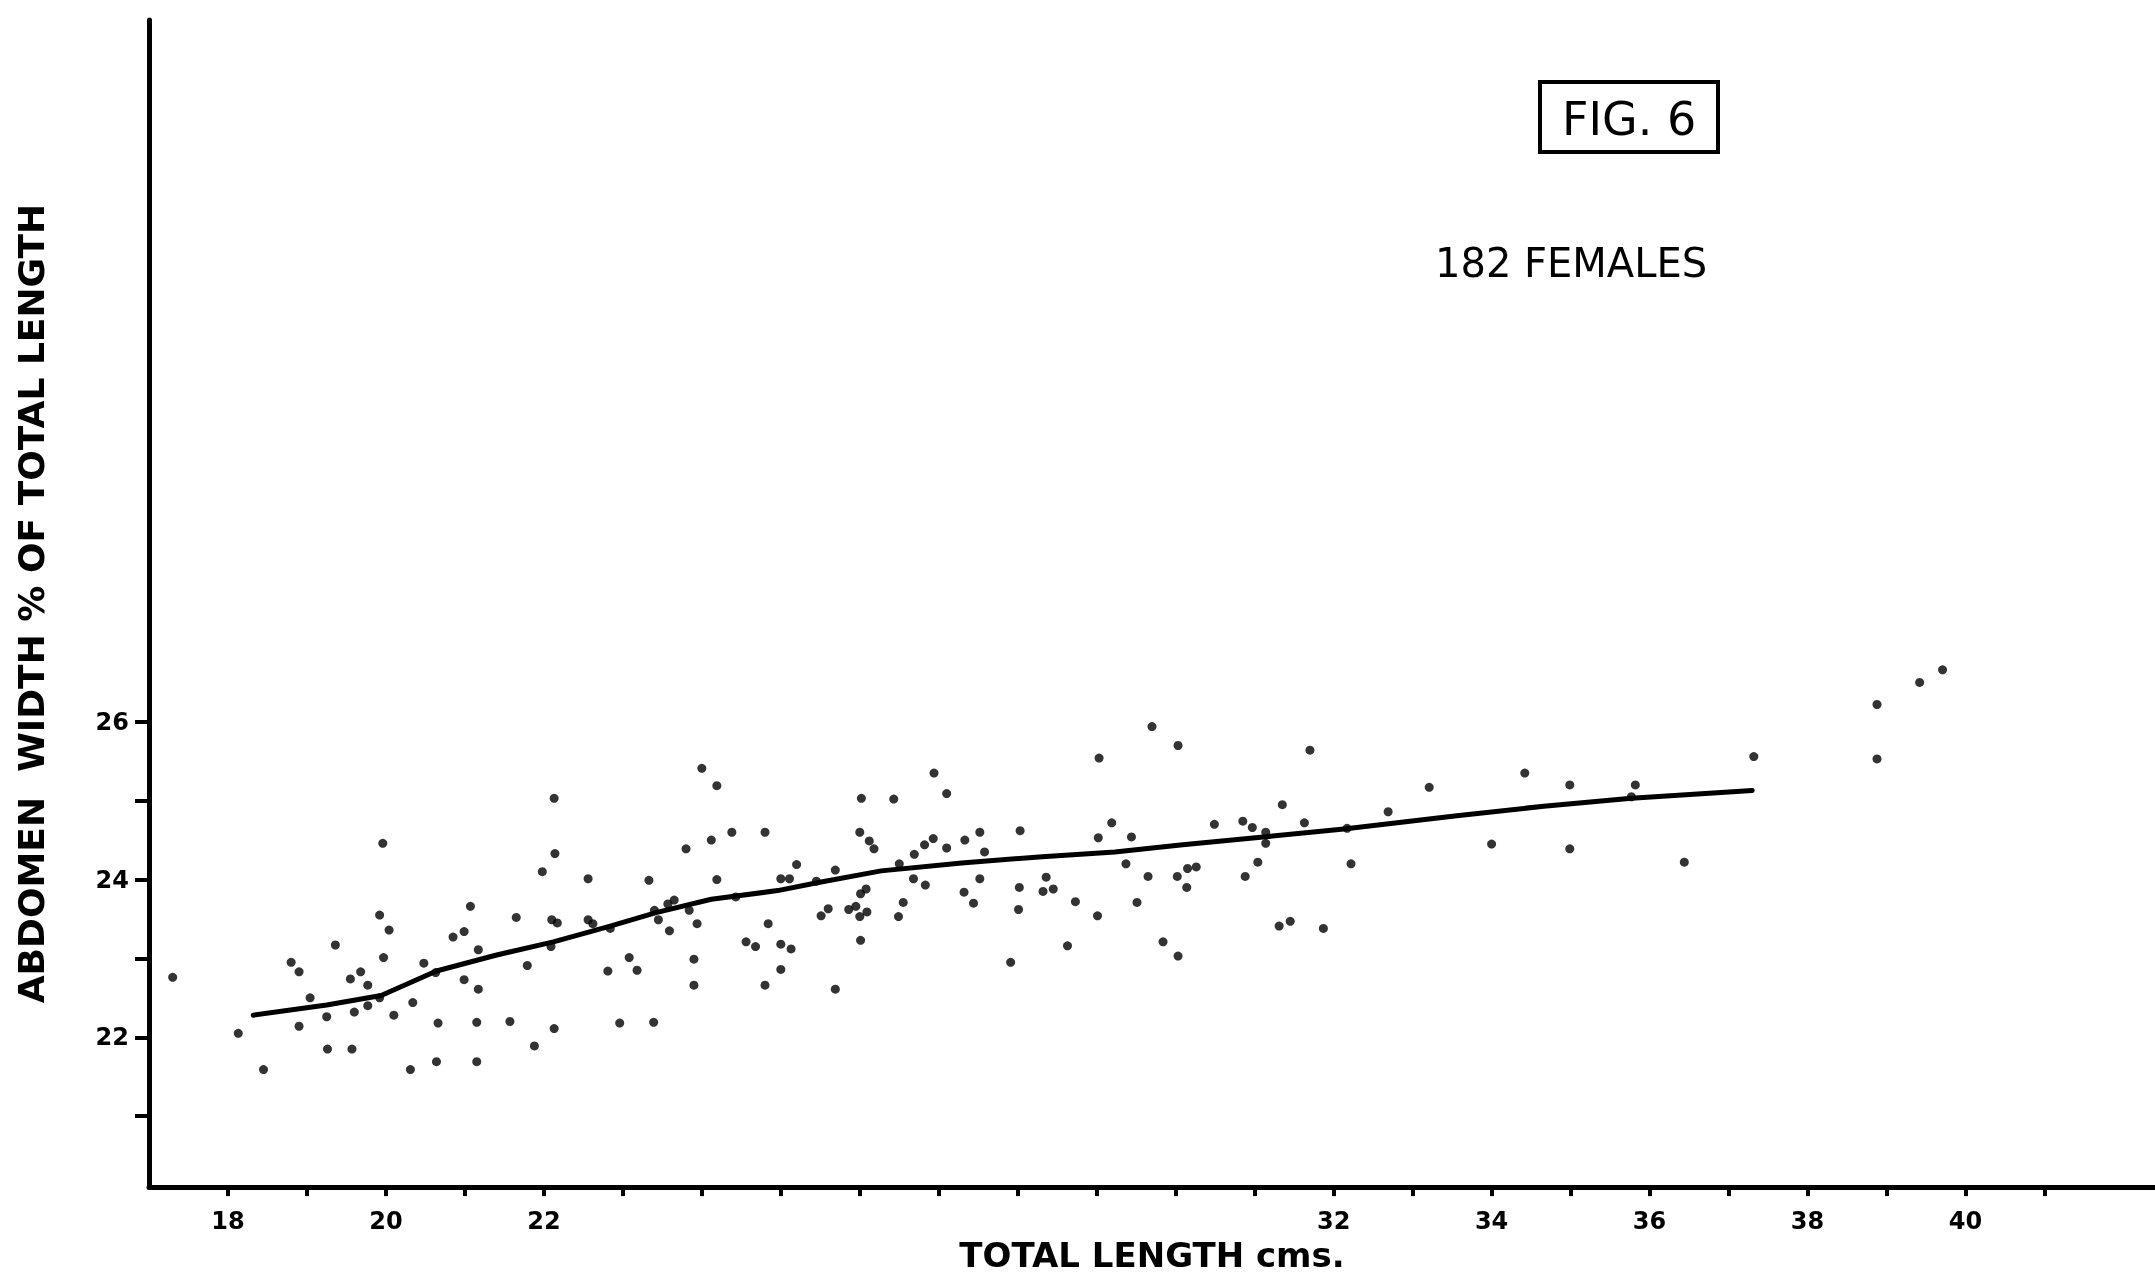  Describe the element at coordinates (112, 721) in the screenshot. I see `y-tick-label: 26` at that location.